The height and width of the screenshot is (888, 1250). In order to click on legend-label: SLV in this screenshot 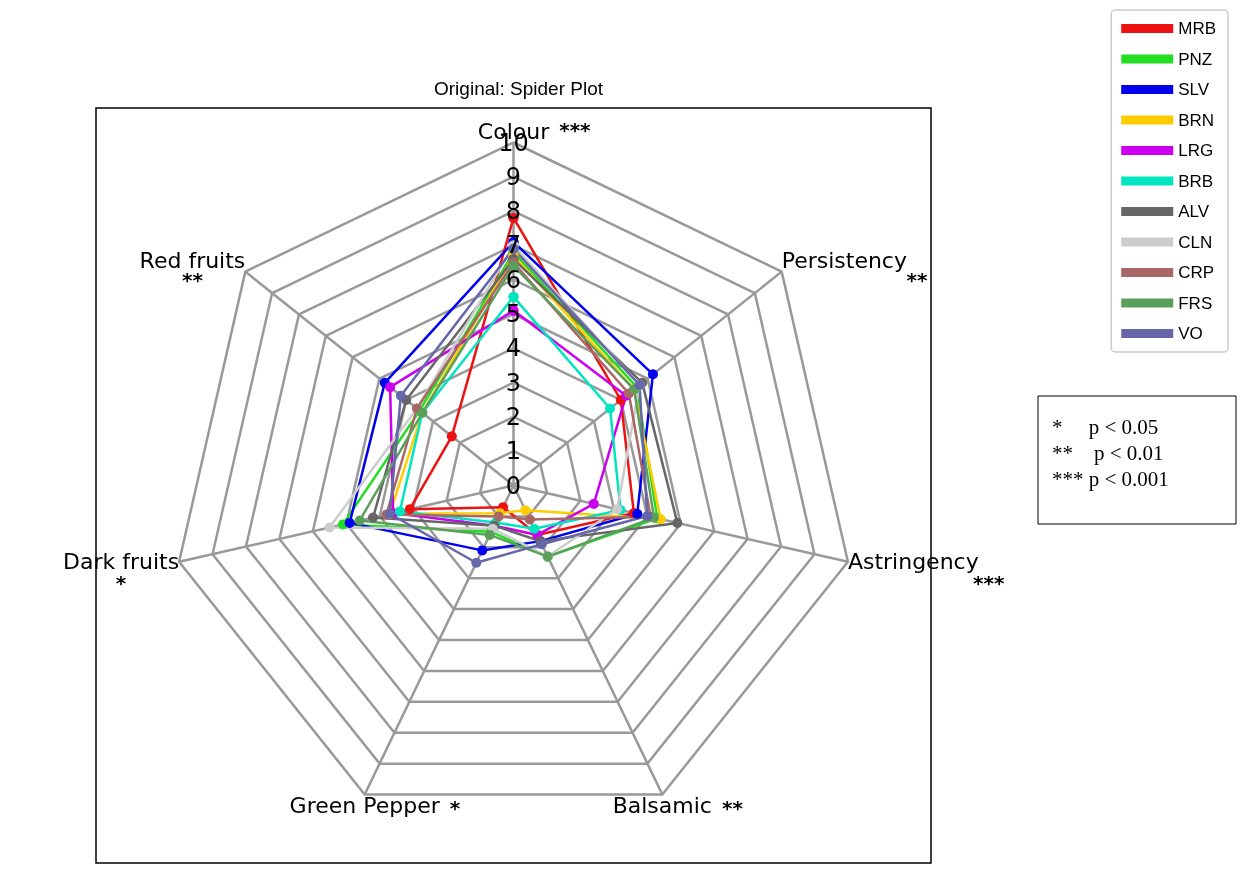, I will do `click(1194, 89)`.